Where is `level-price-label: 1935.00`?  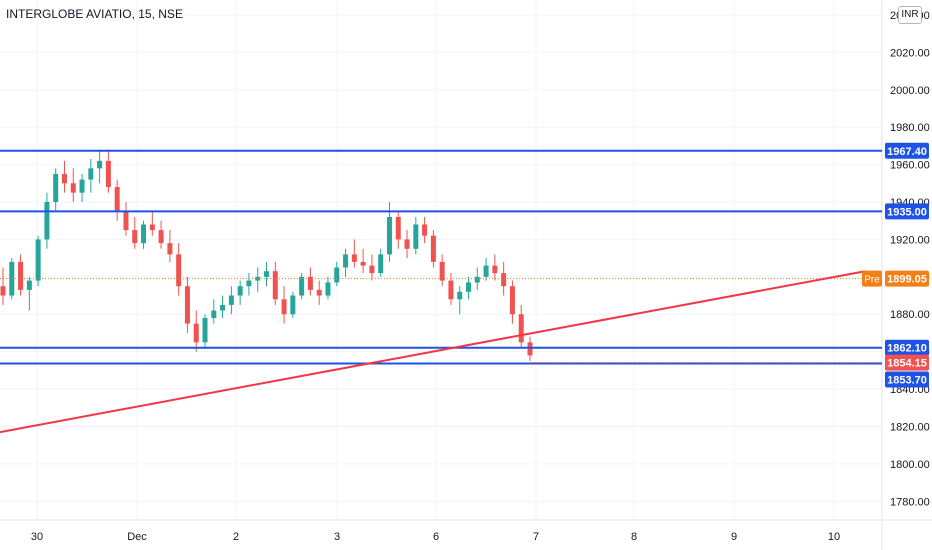
level-price-label: 1935.00 is located at coordinates (907, 212).